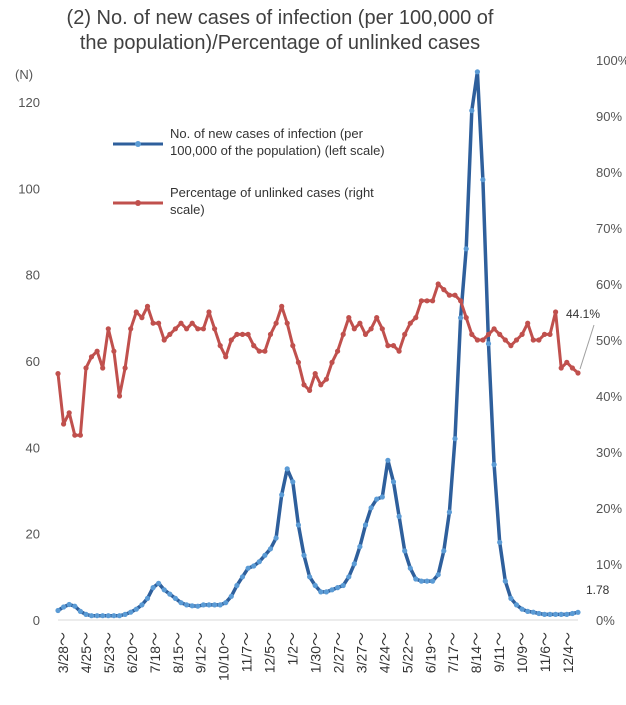 The width and height of the screenshot is (626, 705). I want to click on right-axis: 0% 10% 20% 30% 40% 50% 60% 70% 80% 90% 100%, so click(611, 340).